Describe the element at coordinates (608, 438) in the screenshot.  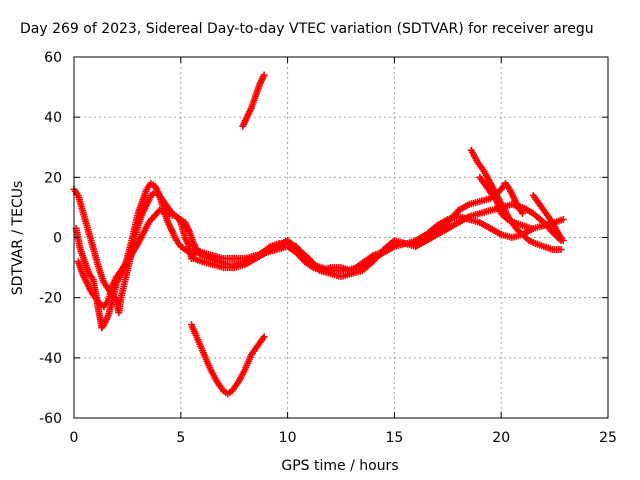
I see `x-tick-label: 25` at that location.